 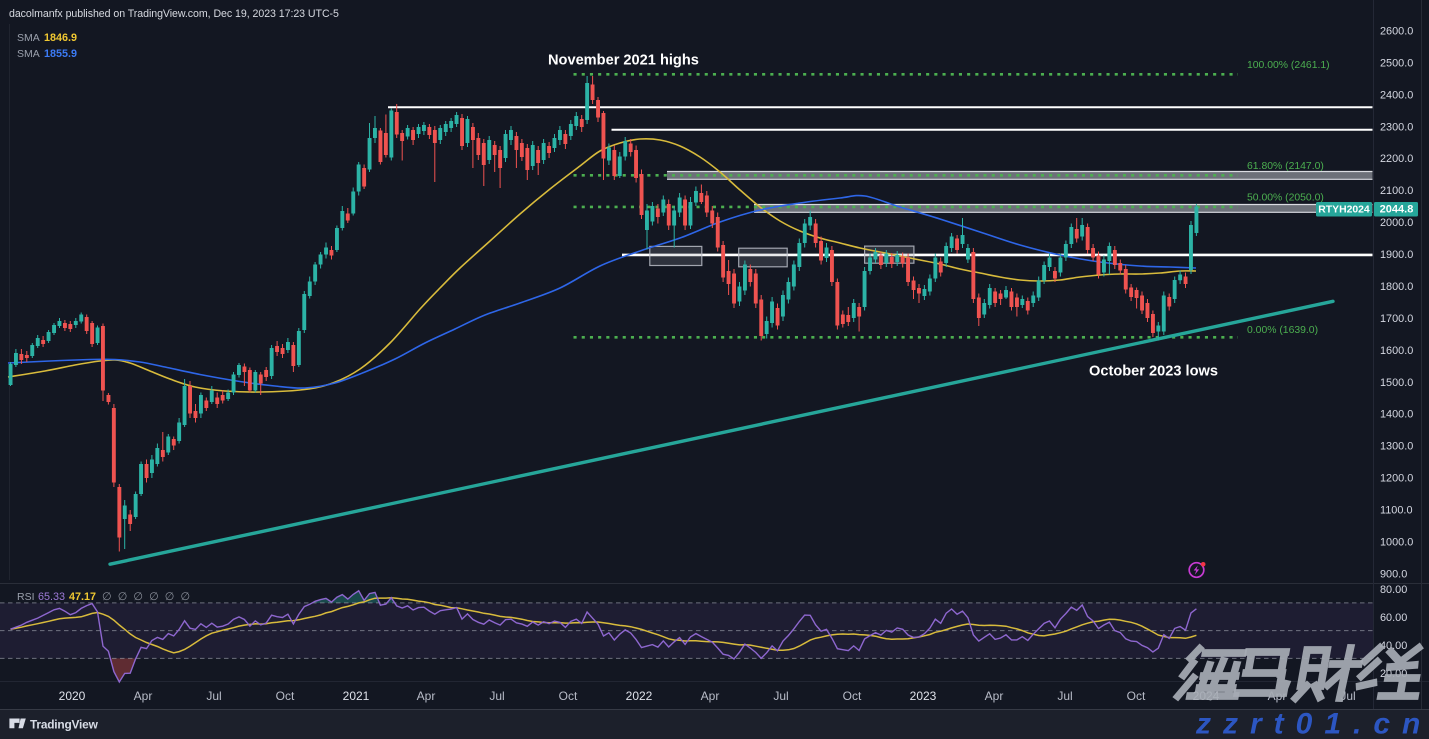 What do you see at coordinates (1396, 543) in the screenshot?
I see `svg-text: 1000.0` at bounding box center [1396, 543].